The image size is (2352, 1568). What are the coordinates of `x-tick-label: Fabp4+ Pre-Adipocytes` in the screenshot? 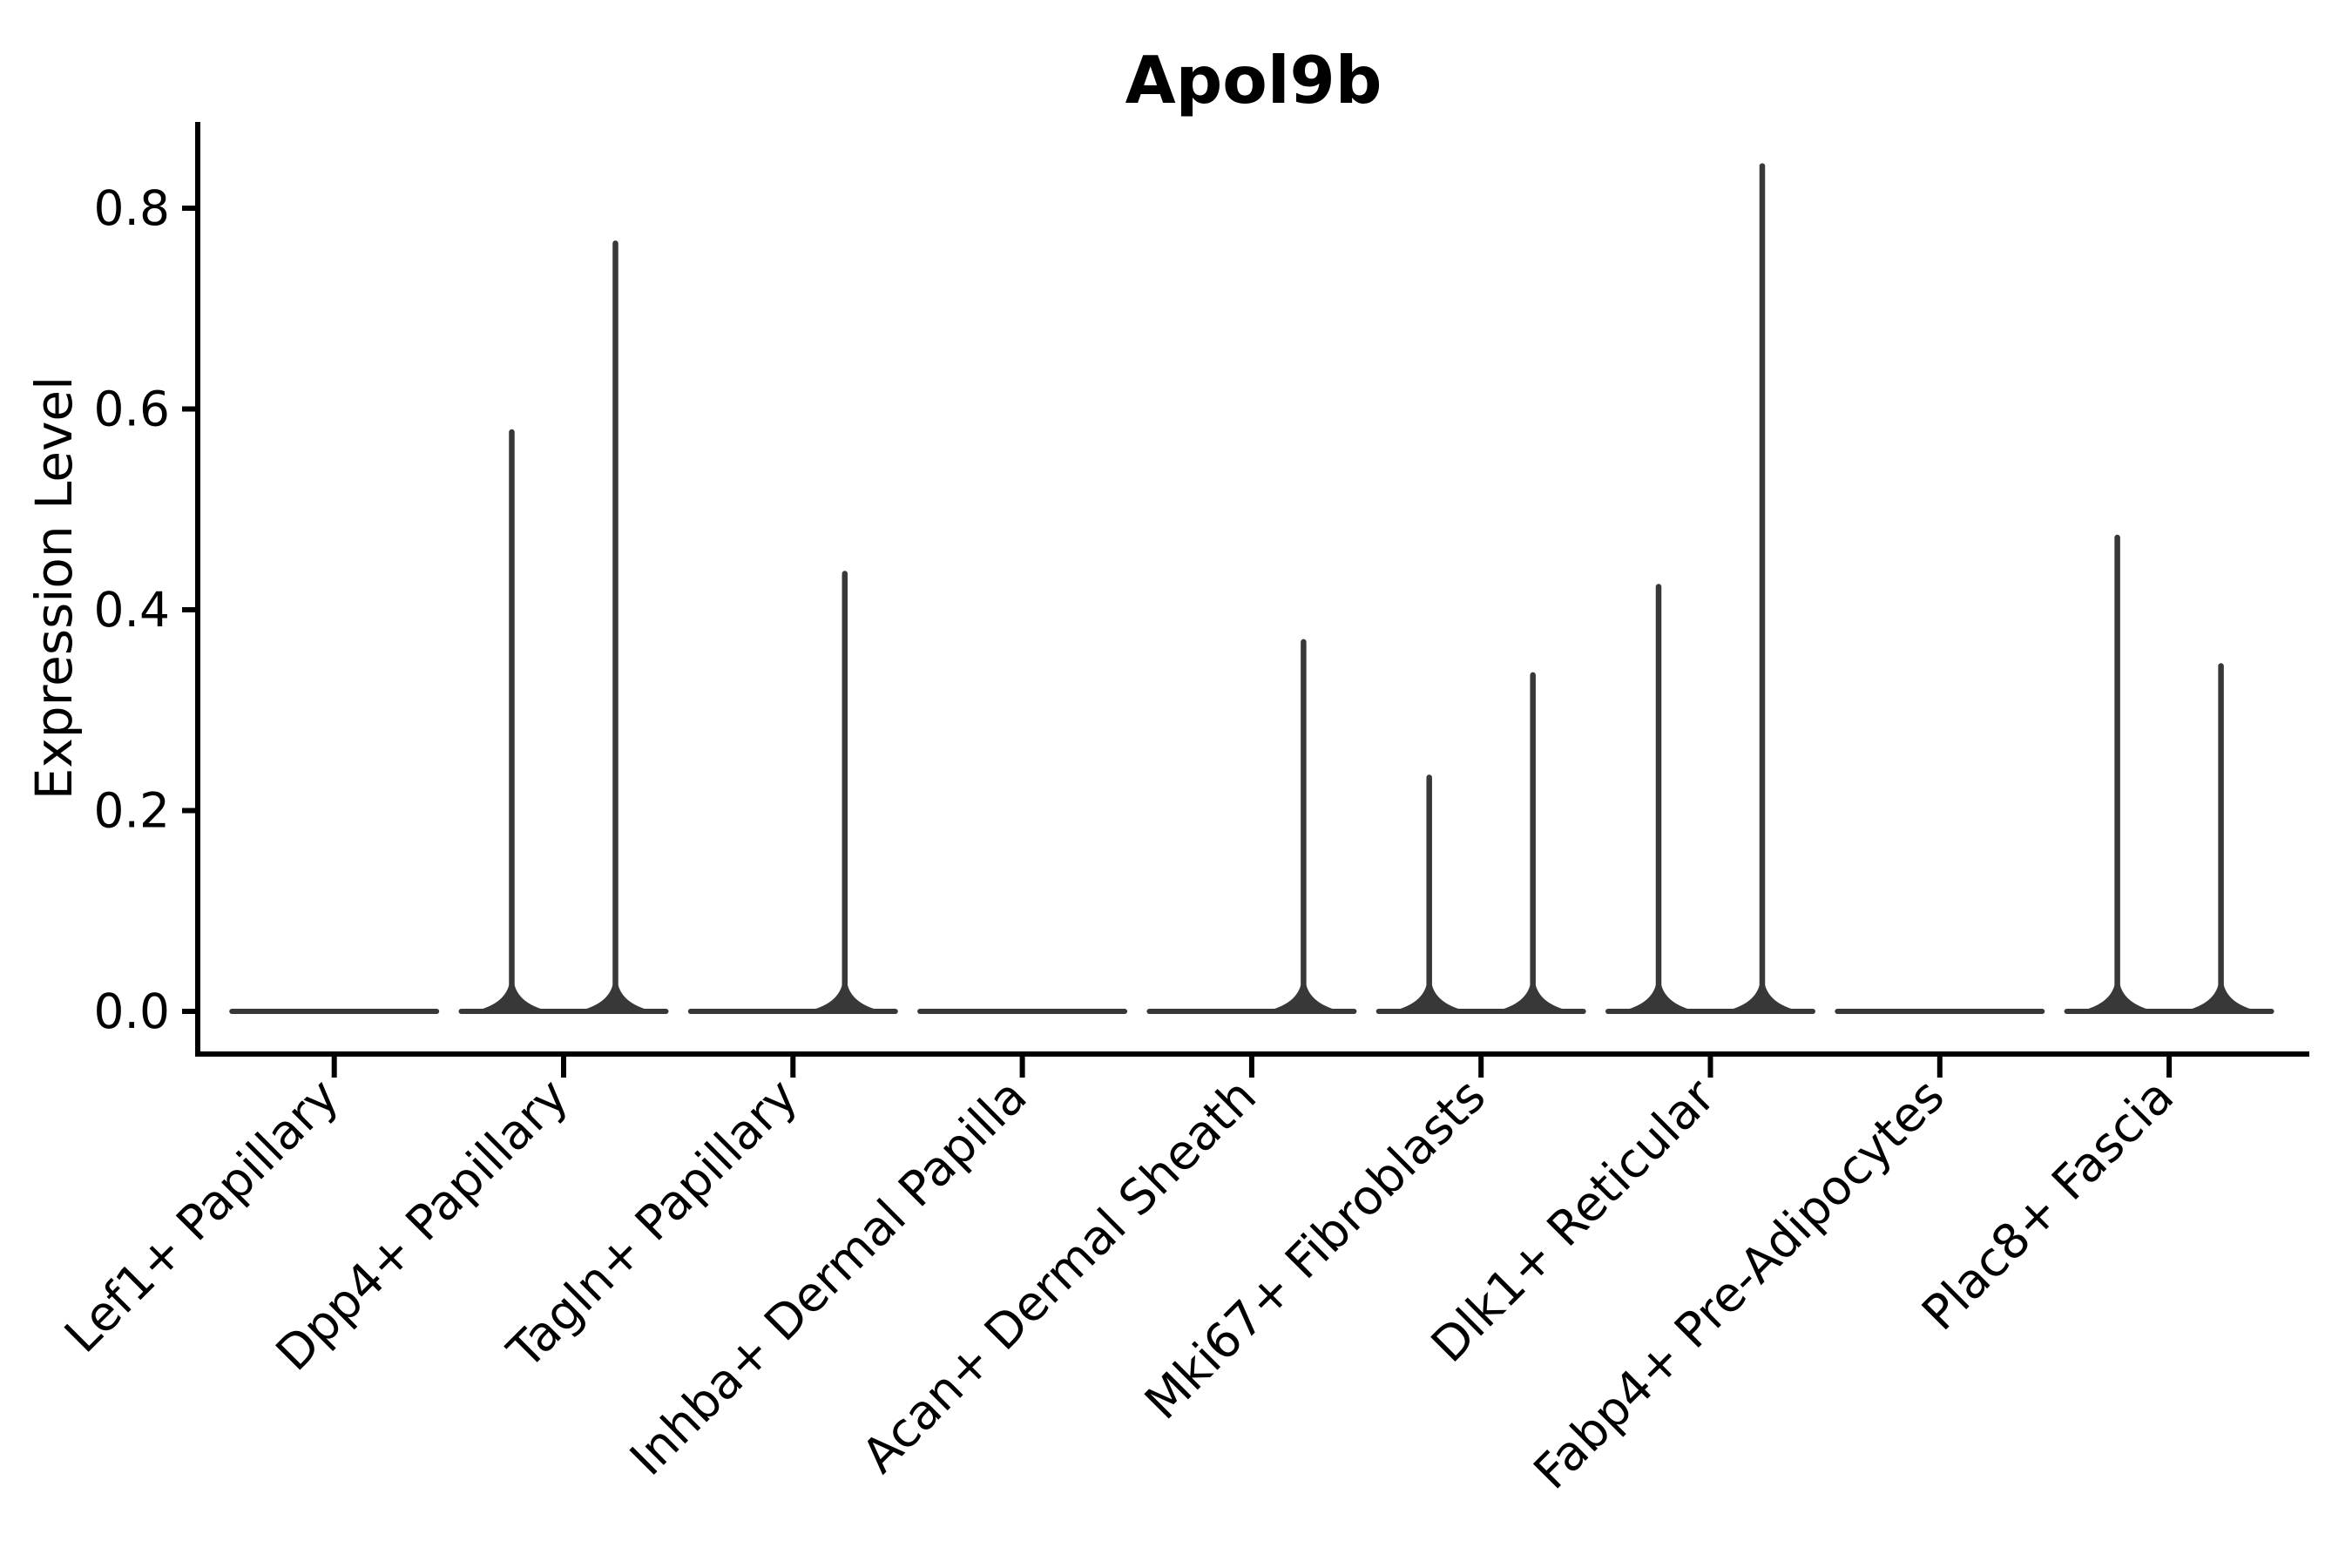 It's located at (1739, 1284).